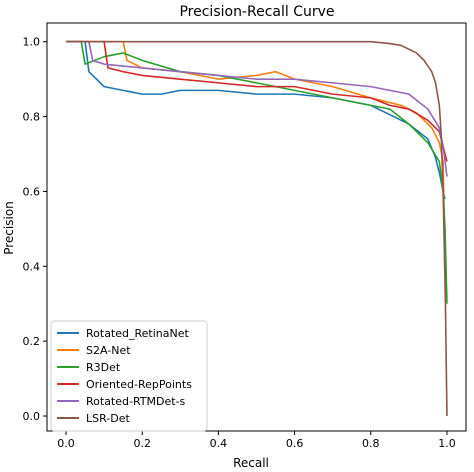 The width and height of the screenshot is (474, 472). I want to click on x-tick-label: 0.6, so click(295, 443).